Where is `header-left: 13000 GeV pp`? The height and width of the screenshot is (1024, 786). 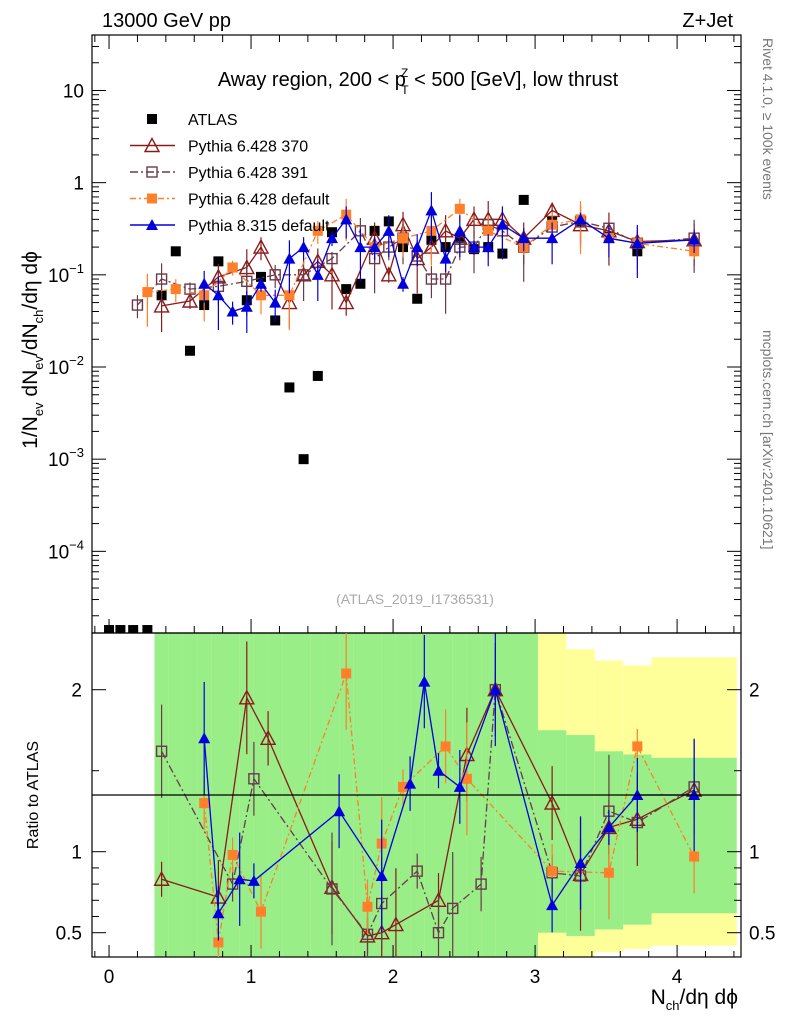 header-left: 13000 GeV pp is located at coordinates (166, 21).